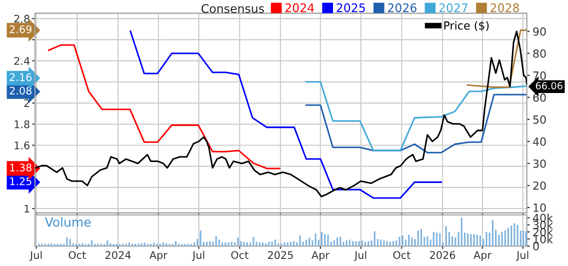  I want to click on legend-title: Consensus, so click(233, 9).